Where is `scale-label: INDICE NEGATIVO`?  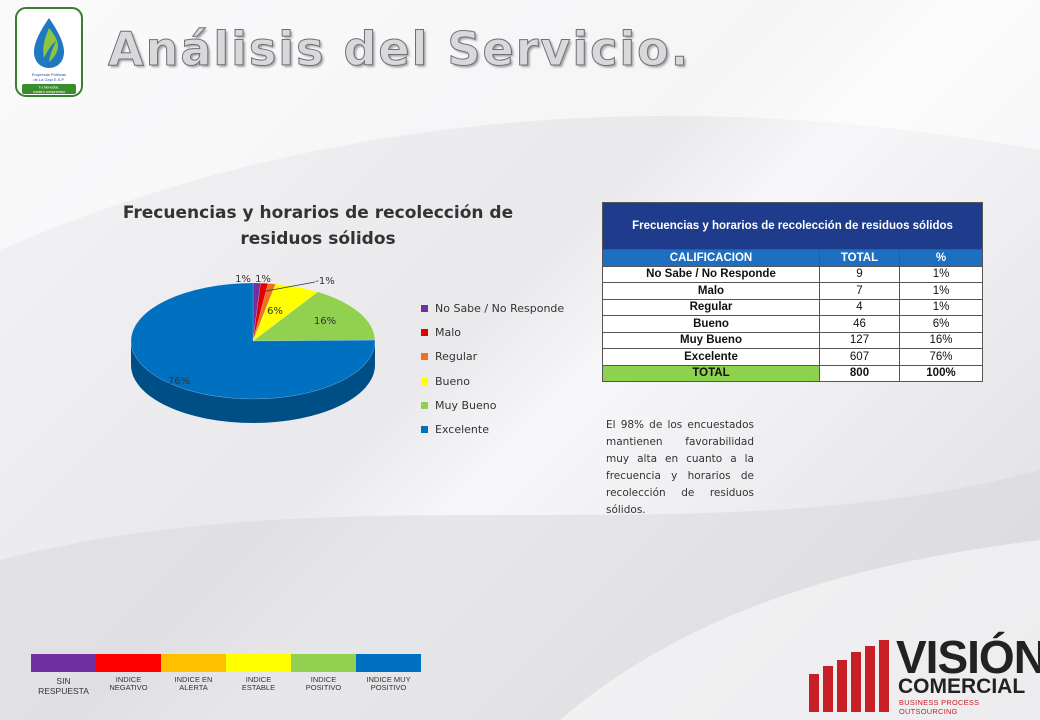
scale-label: INDICE NEGATIVO is located at coordinates (128, 684).